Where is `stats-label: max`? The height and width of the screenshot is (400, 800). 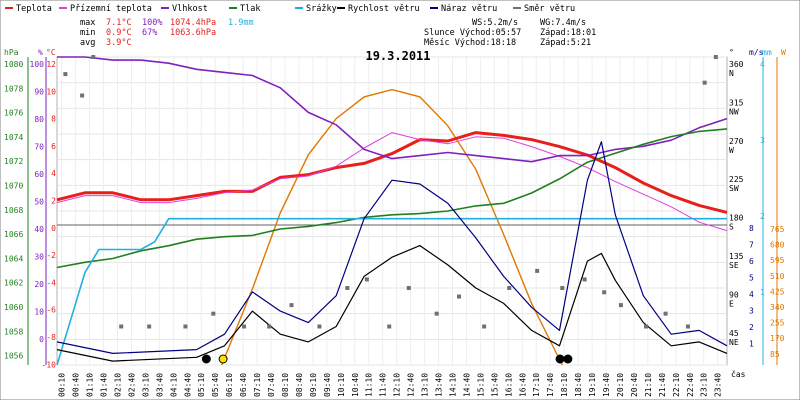
stats-label: max is located at coordinates (87, 23).